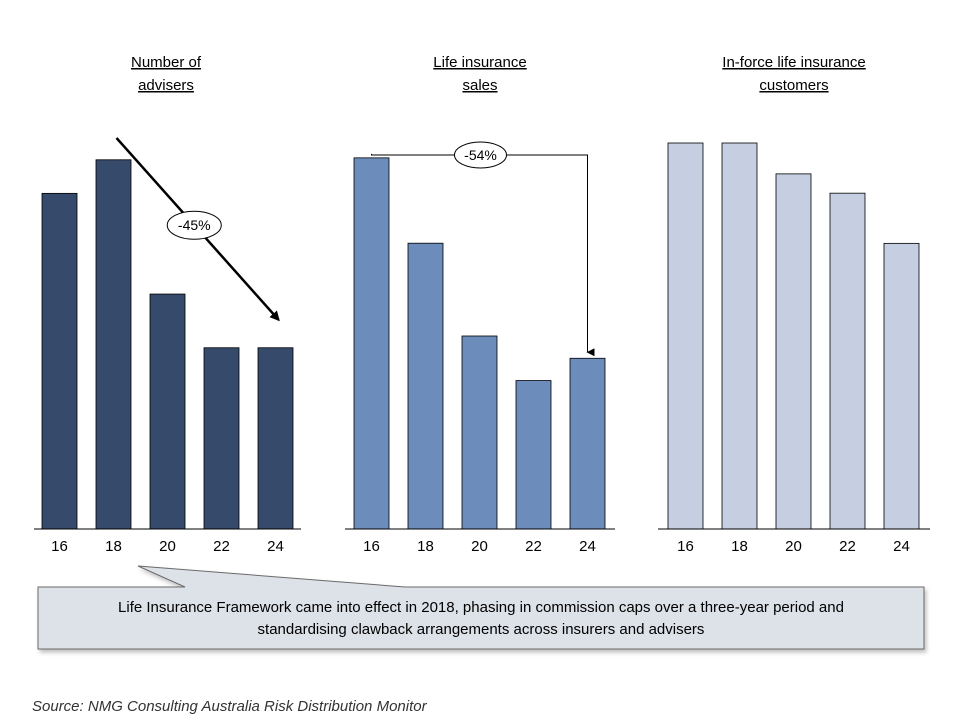 This screenshot has width=960, height=720. Describe the element at coordinates (166, 85) in the screenshot. I see `chart-title-line: advisers` at that location.